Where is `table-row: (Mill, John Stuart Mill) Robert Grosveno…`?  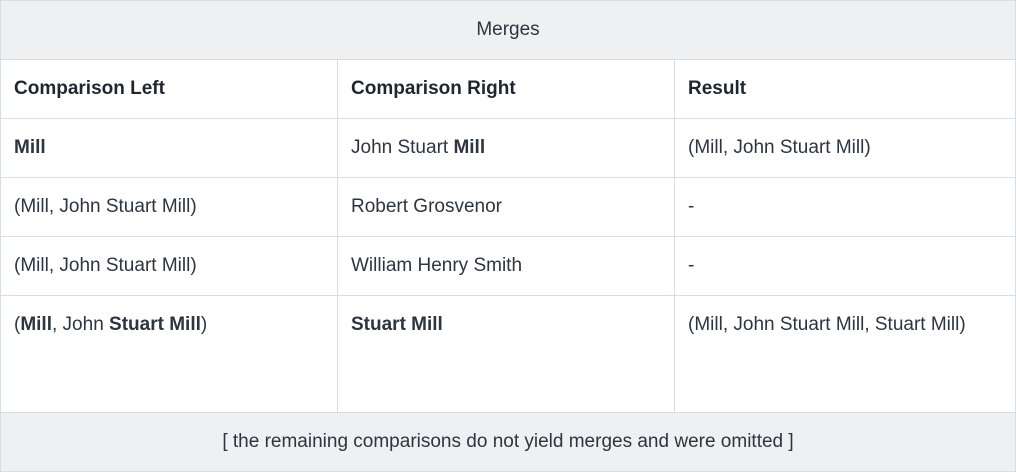
table-row: (Mill, John Stuart Mill) Robert Grosveno… is located at coordinates (508, 207).